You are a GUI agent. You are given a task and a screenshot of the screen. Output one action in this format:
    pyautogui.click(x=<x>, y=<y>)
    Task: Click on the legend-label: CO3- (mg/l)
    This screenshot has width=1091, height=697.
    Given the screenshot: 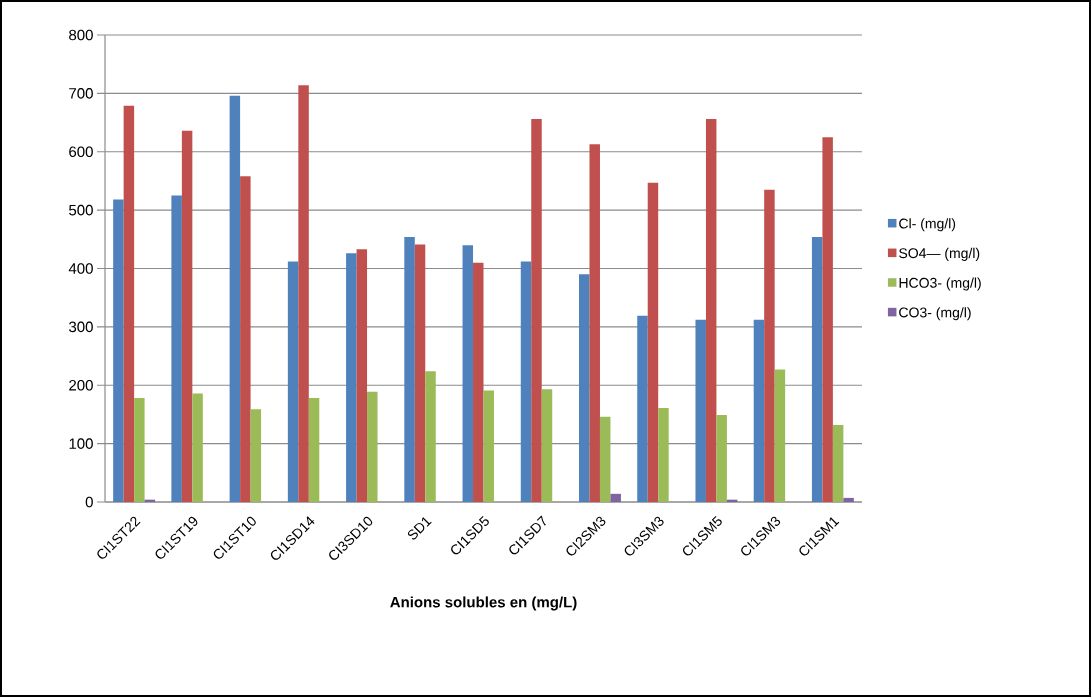 What is the action you would take?
    pyautogui.click(x=935, y=314)
    